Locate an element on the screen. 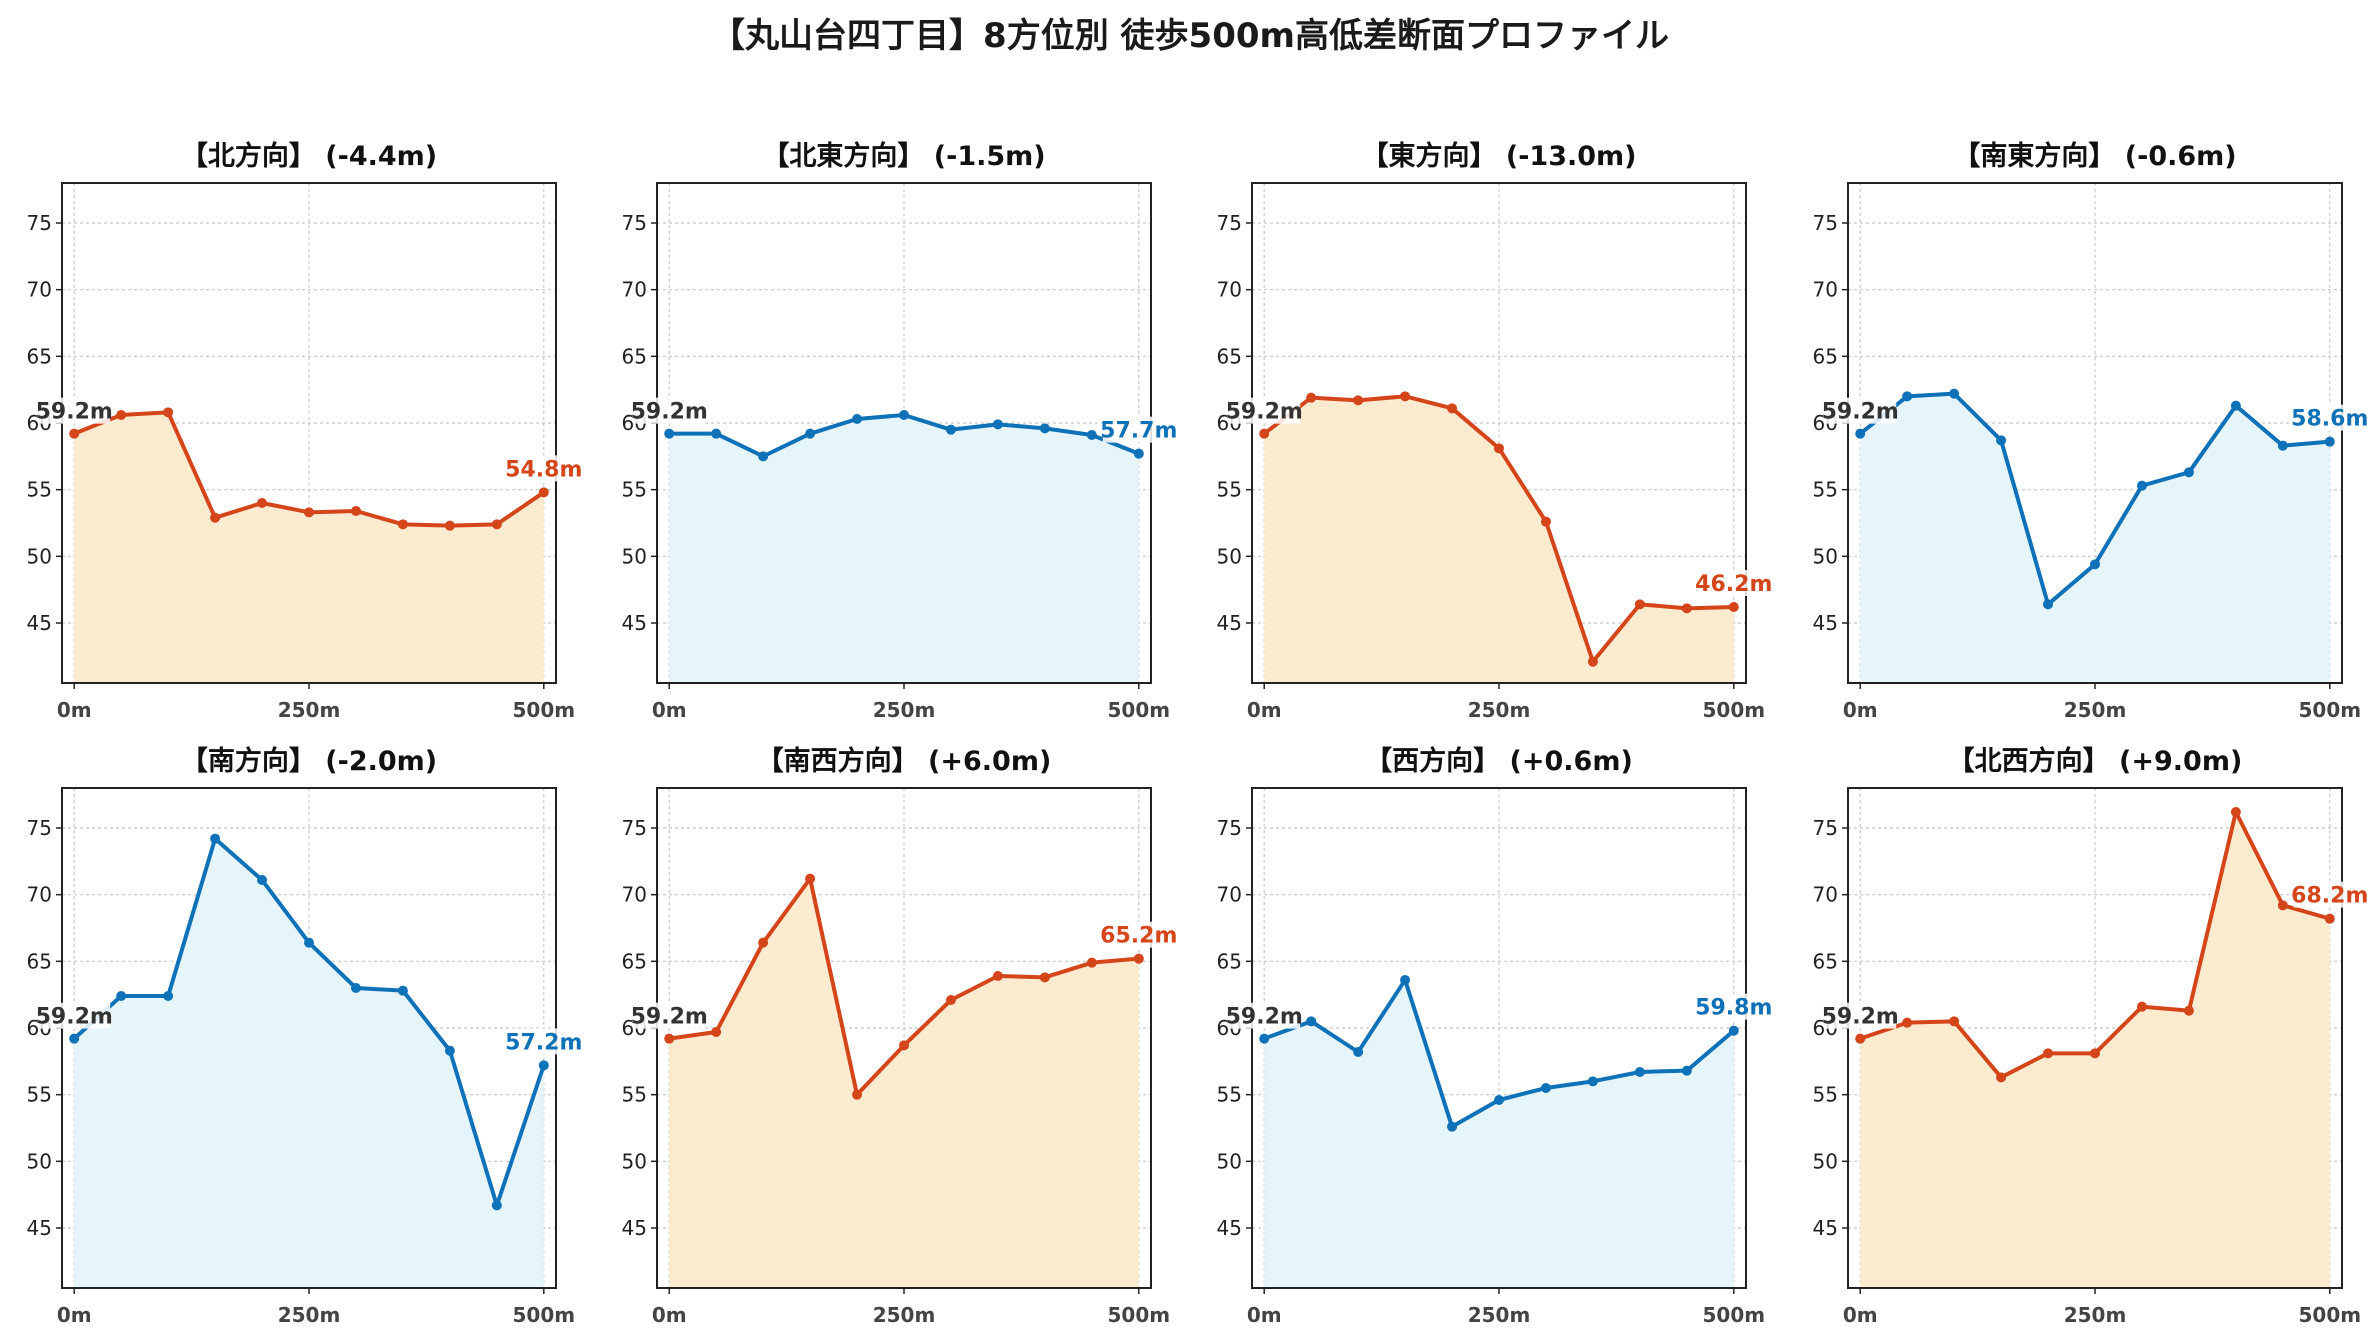  panel-title: 【北西方向】 (+9.0m) is located at coordinates (2095, 761).